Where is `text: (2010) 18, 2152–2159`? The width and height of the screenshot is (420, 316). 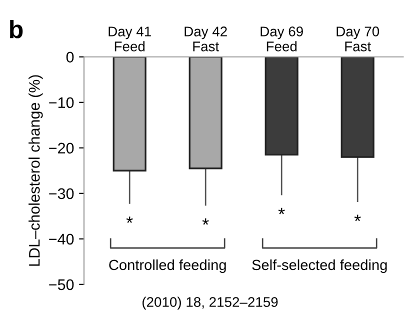
text: (2010) 18, 2152–2159 is located at coordinates (210, 303).